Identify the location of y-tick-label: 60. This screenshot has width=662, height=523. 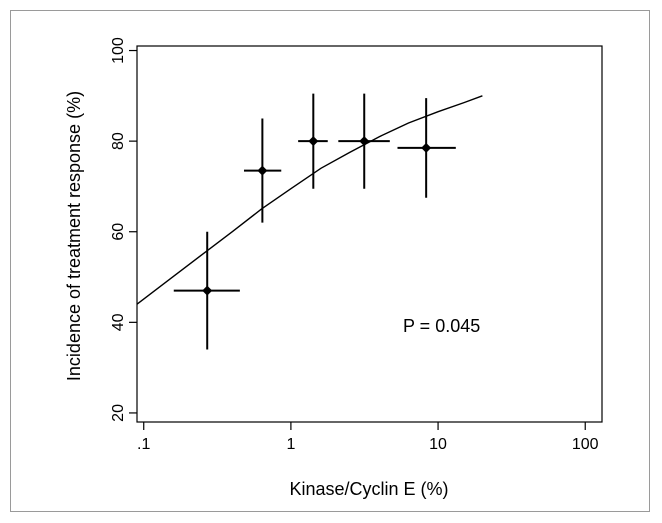
(118, 232).